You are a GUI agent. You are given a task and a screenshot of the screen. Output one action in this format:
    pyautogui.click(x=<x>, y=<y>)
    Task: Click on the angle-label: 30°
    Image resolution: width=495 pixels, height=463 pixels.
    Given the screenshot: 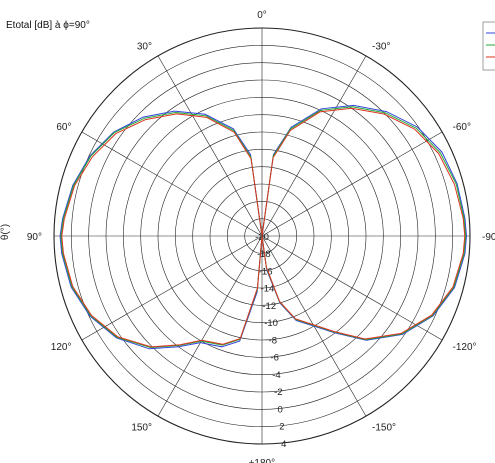 What is the action you would take?
    pyautogui.click(x=144, y=46)
    